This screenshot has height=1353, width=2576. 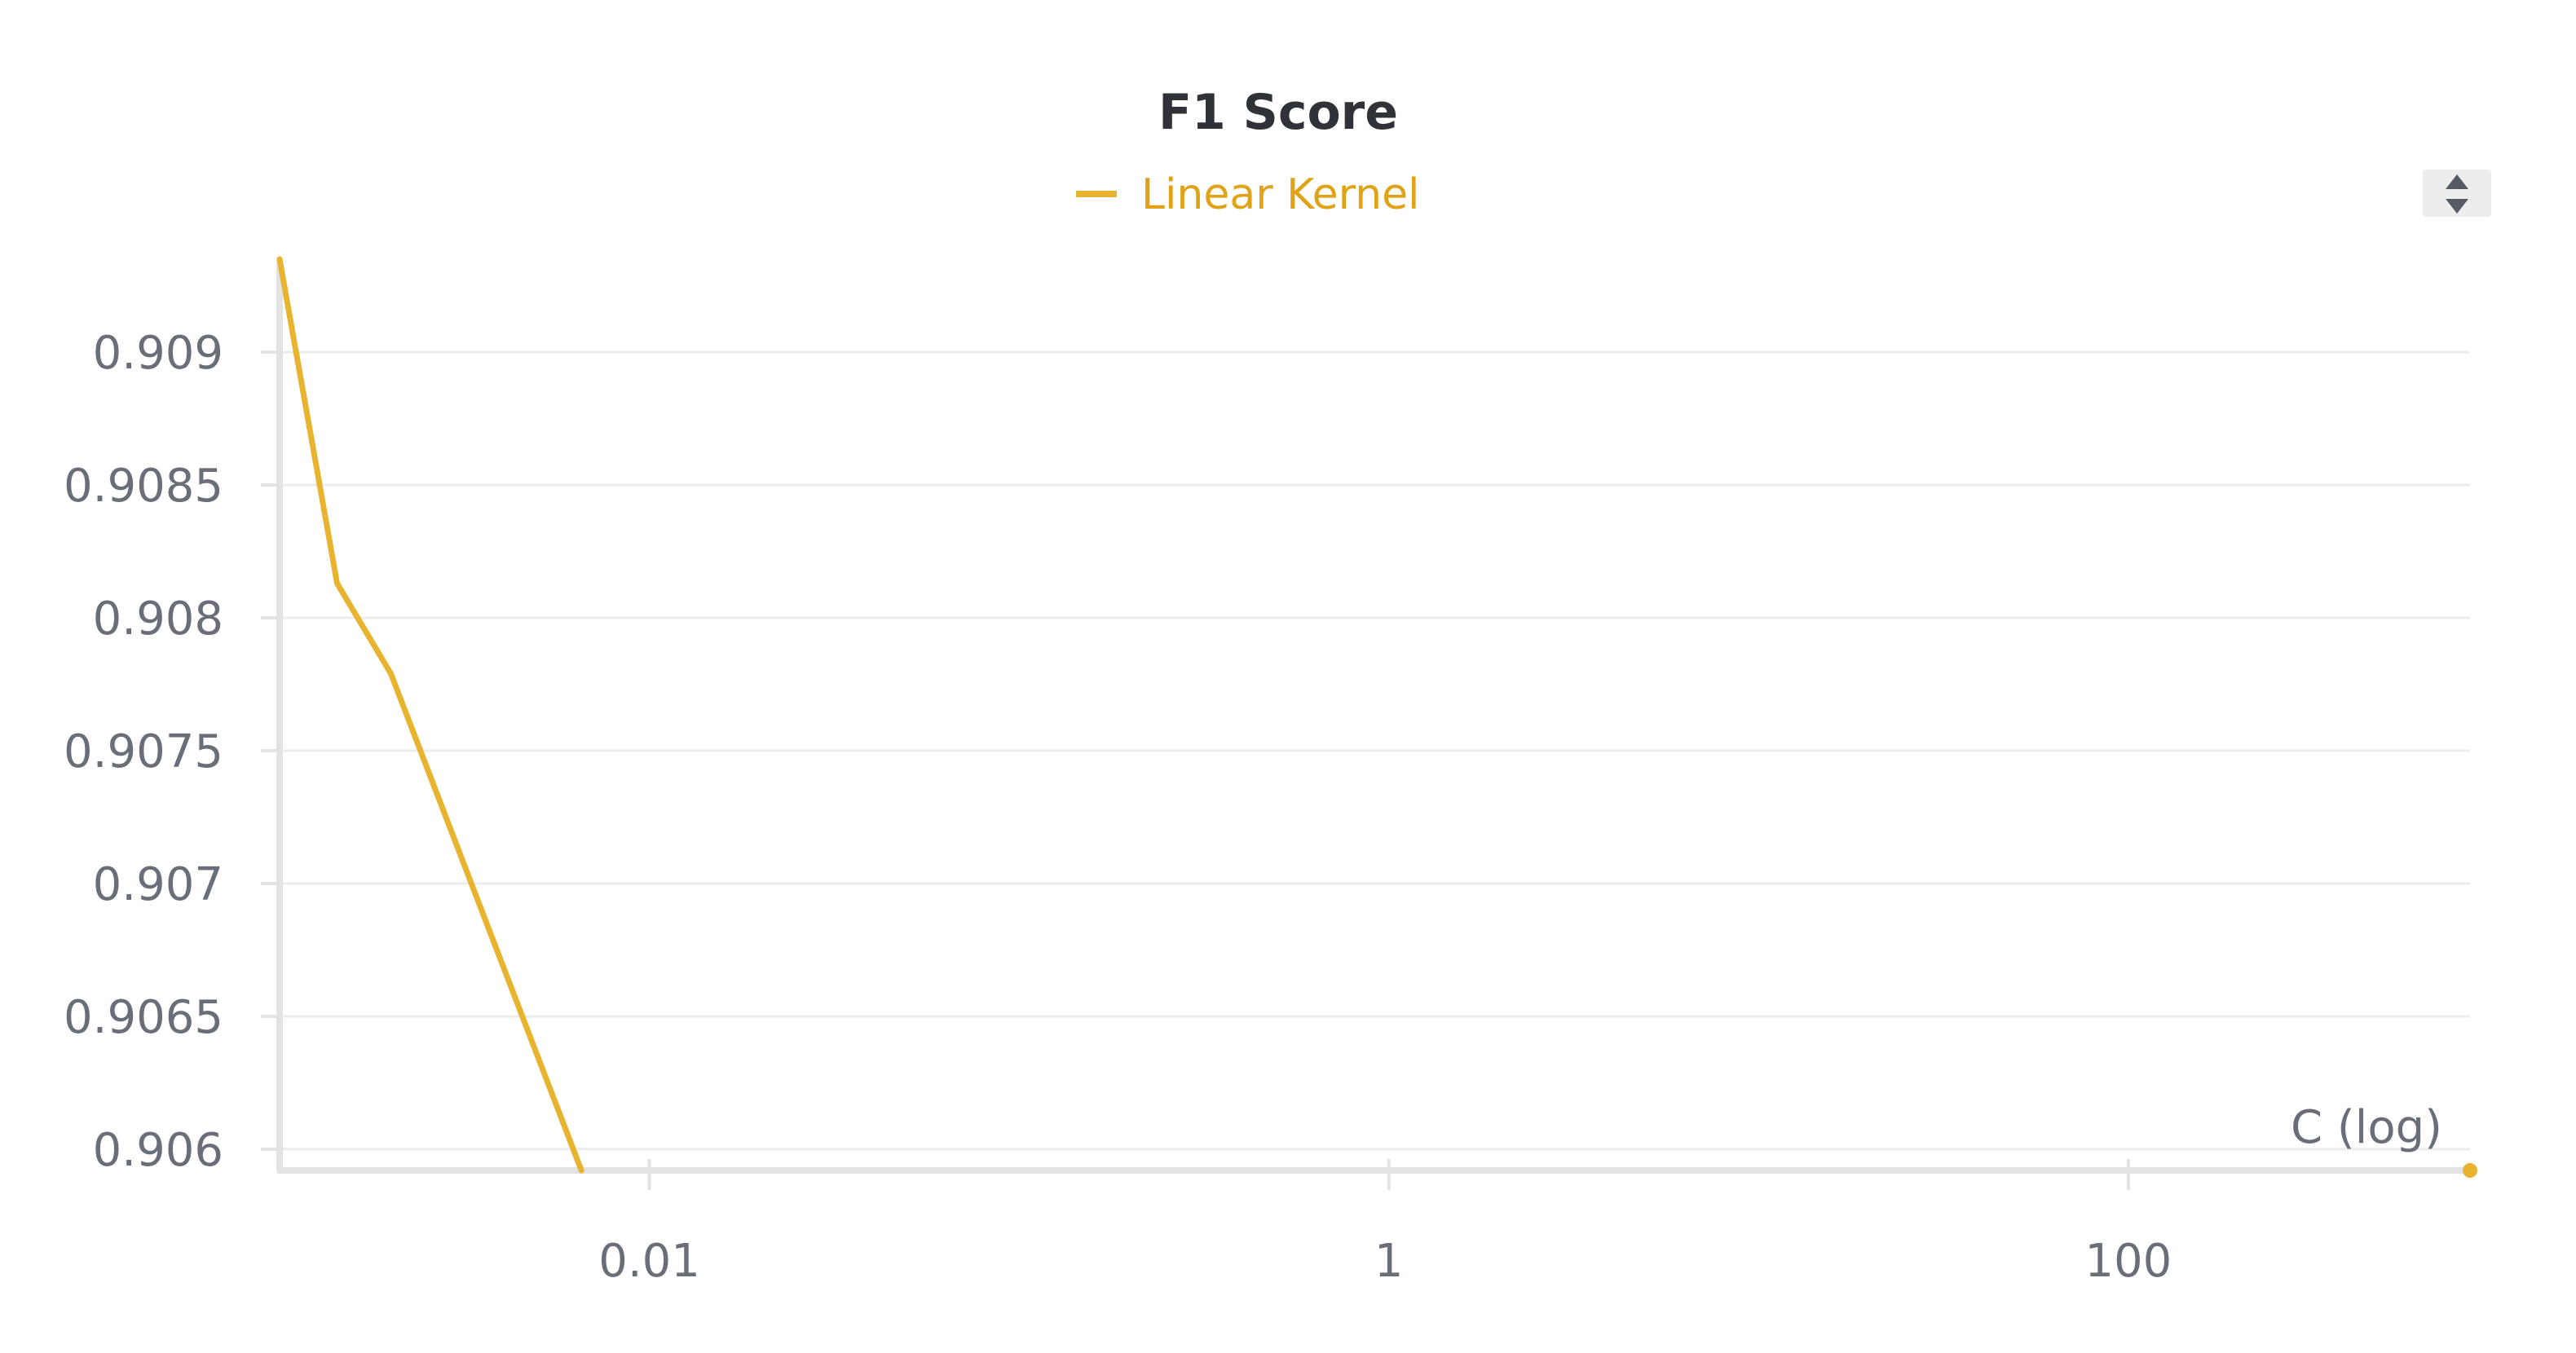 I want to click on y-tick-label: 0.9085, so click(x=143, y=486).